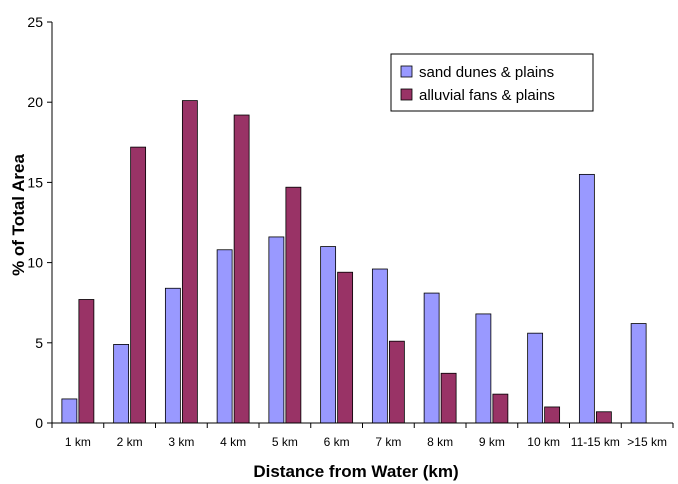  What do you see at coordinates (130, 442) in the screenshot?
I see `x-tick-label-1: 2 km` at bounding box center [130, 442].